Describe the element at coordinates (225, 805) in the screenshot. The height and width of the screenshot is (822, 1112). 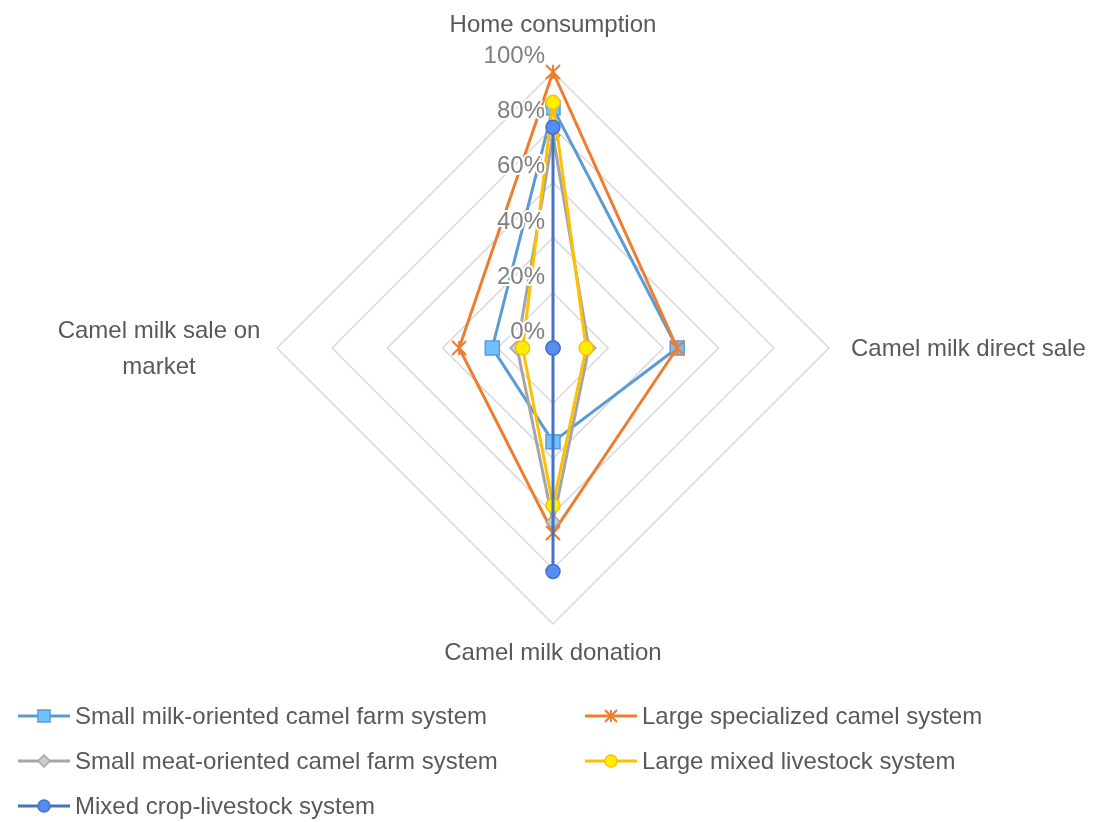
I see `legend-label: Mixed crop-livestock system` at that location.